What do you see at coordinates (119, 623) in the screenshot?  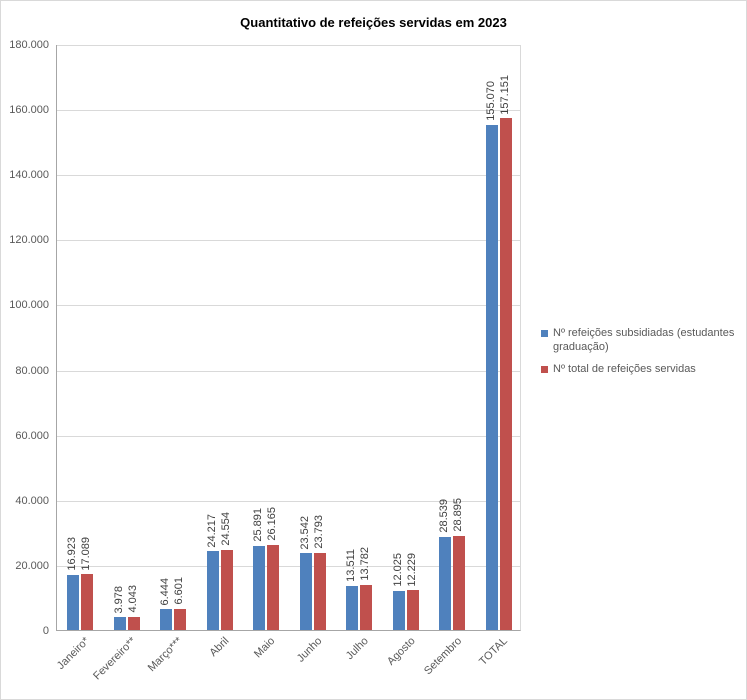 I see `bar-series1-fevereiro` at bounding box center [119, 623].